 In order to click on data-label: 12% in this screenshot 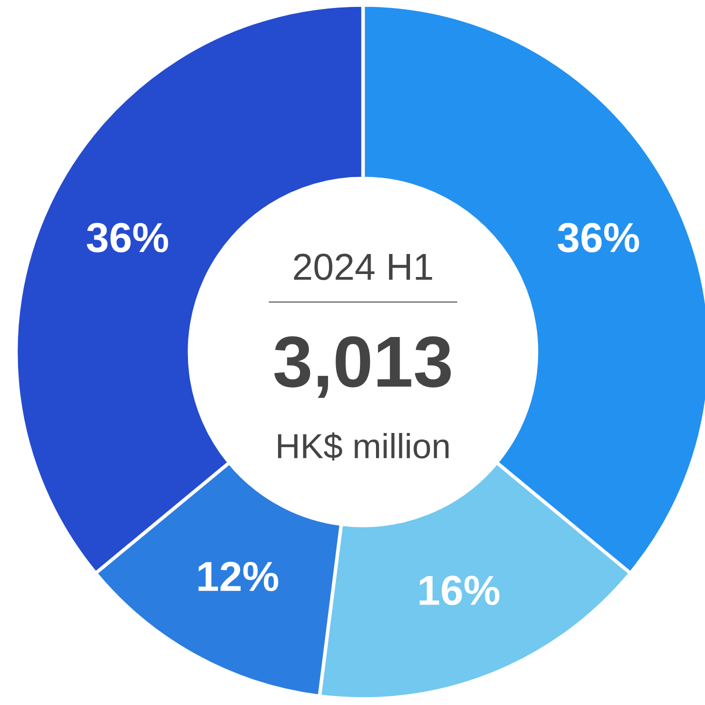, I will do `click(238, 577)`.